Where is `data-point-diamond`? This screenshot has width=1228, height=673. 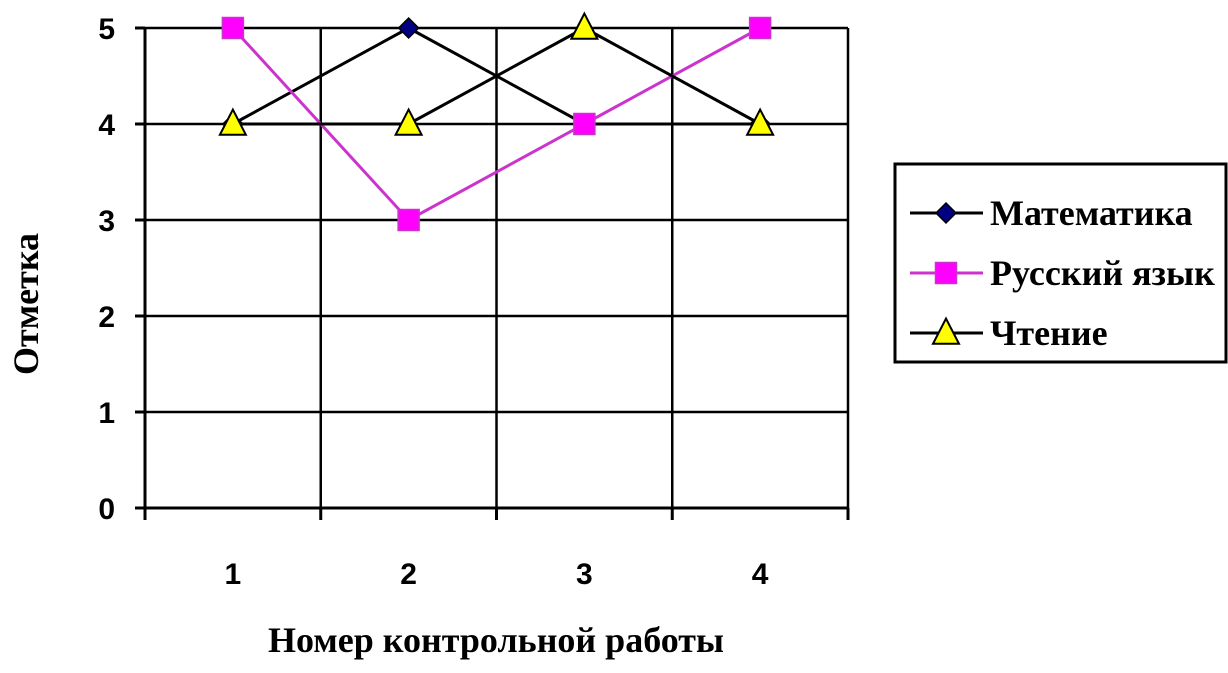
data-point-diamond is located at coordinates (408, 28).